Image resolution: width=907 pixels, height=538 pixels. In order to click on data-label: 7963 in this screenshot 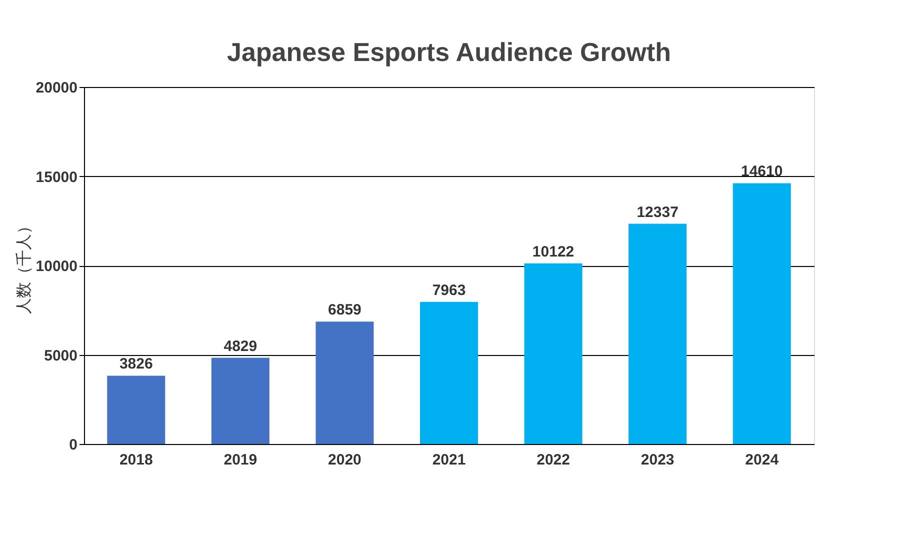, I will do `click(449, 290)`.